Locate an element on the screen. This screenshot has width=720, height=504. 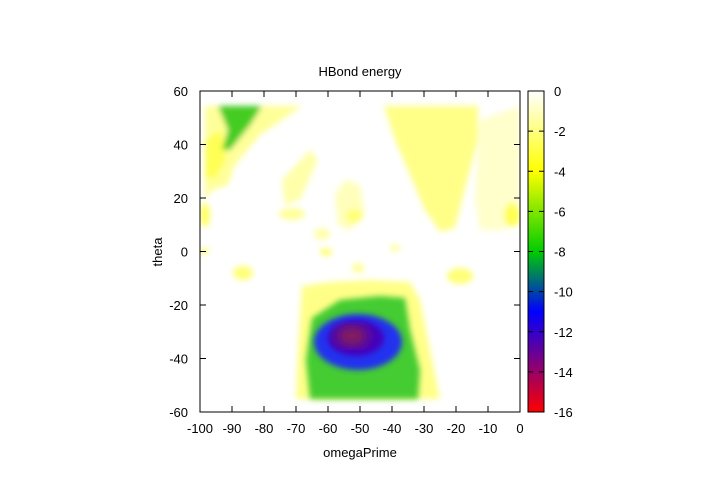
x-tick-label: -60 is located at coordinates (328, 428).